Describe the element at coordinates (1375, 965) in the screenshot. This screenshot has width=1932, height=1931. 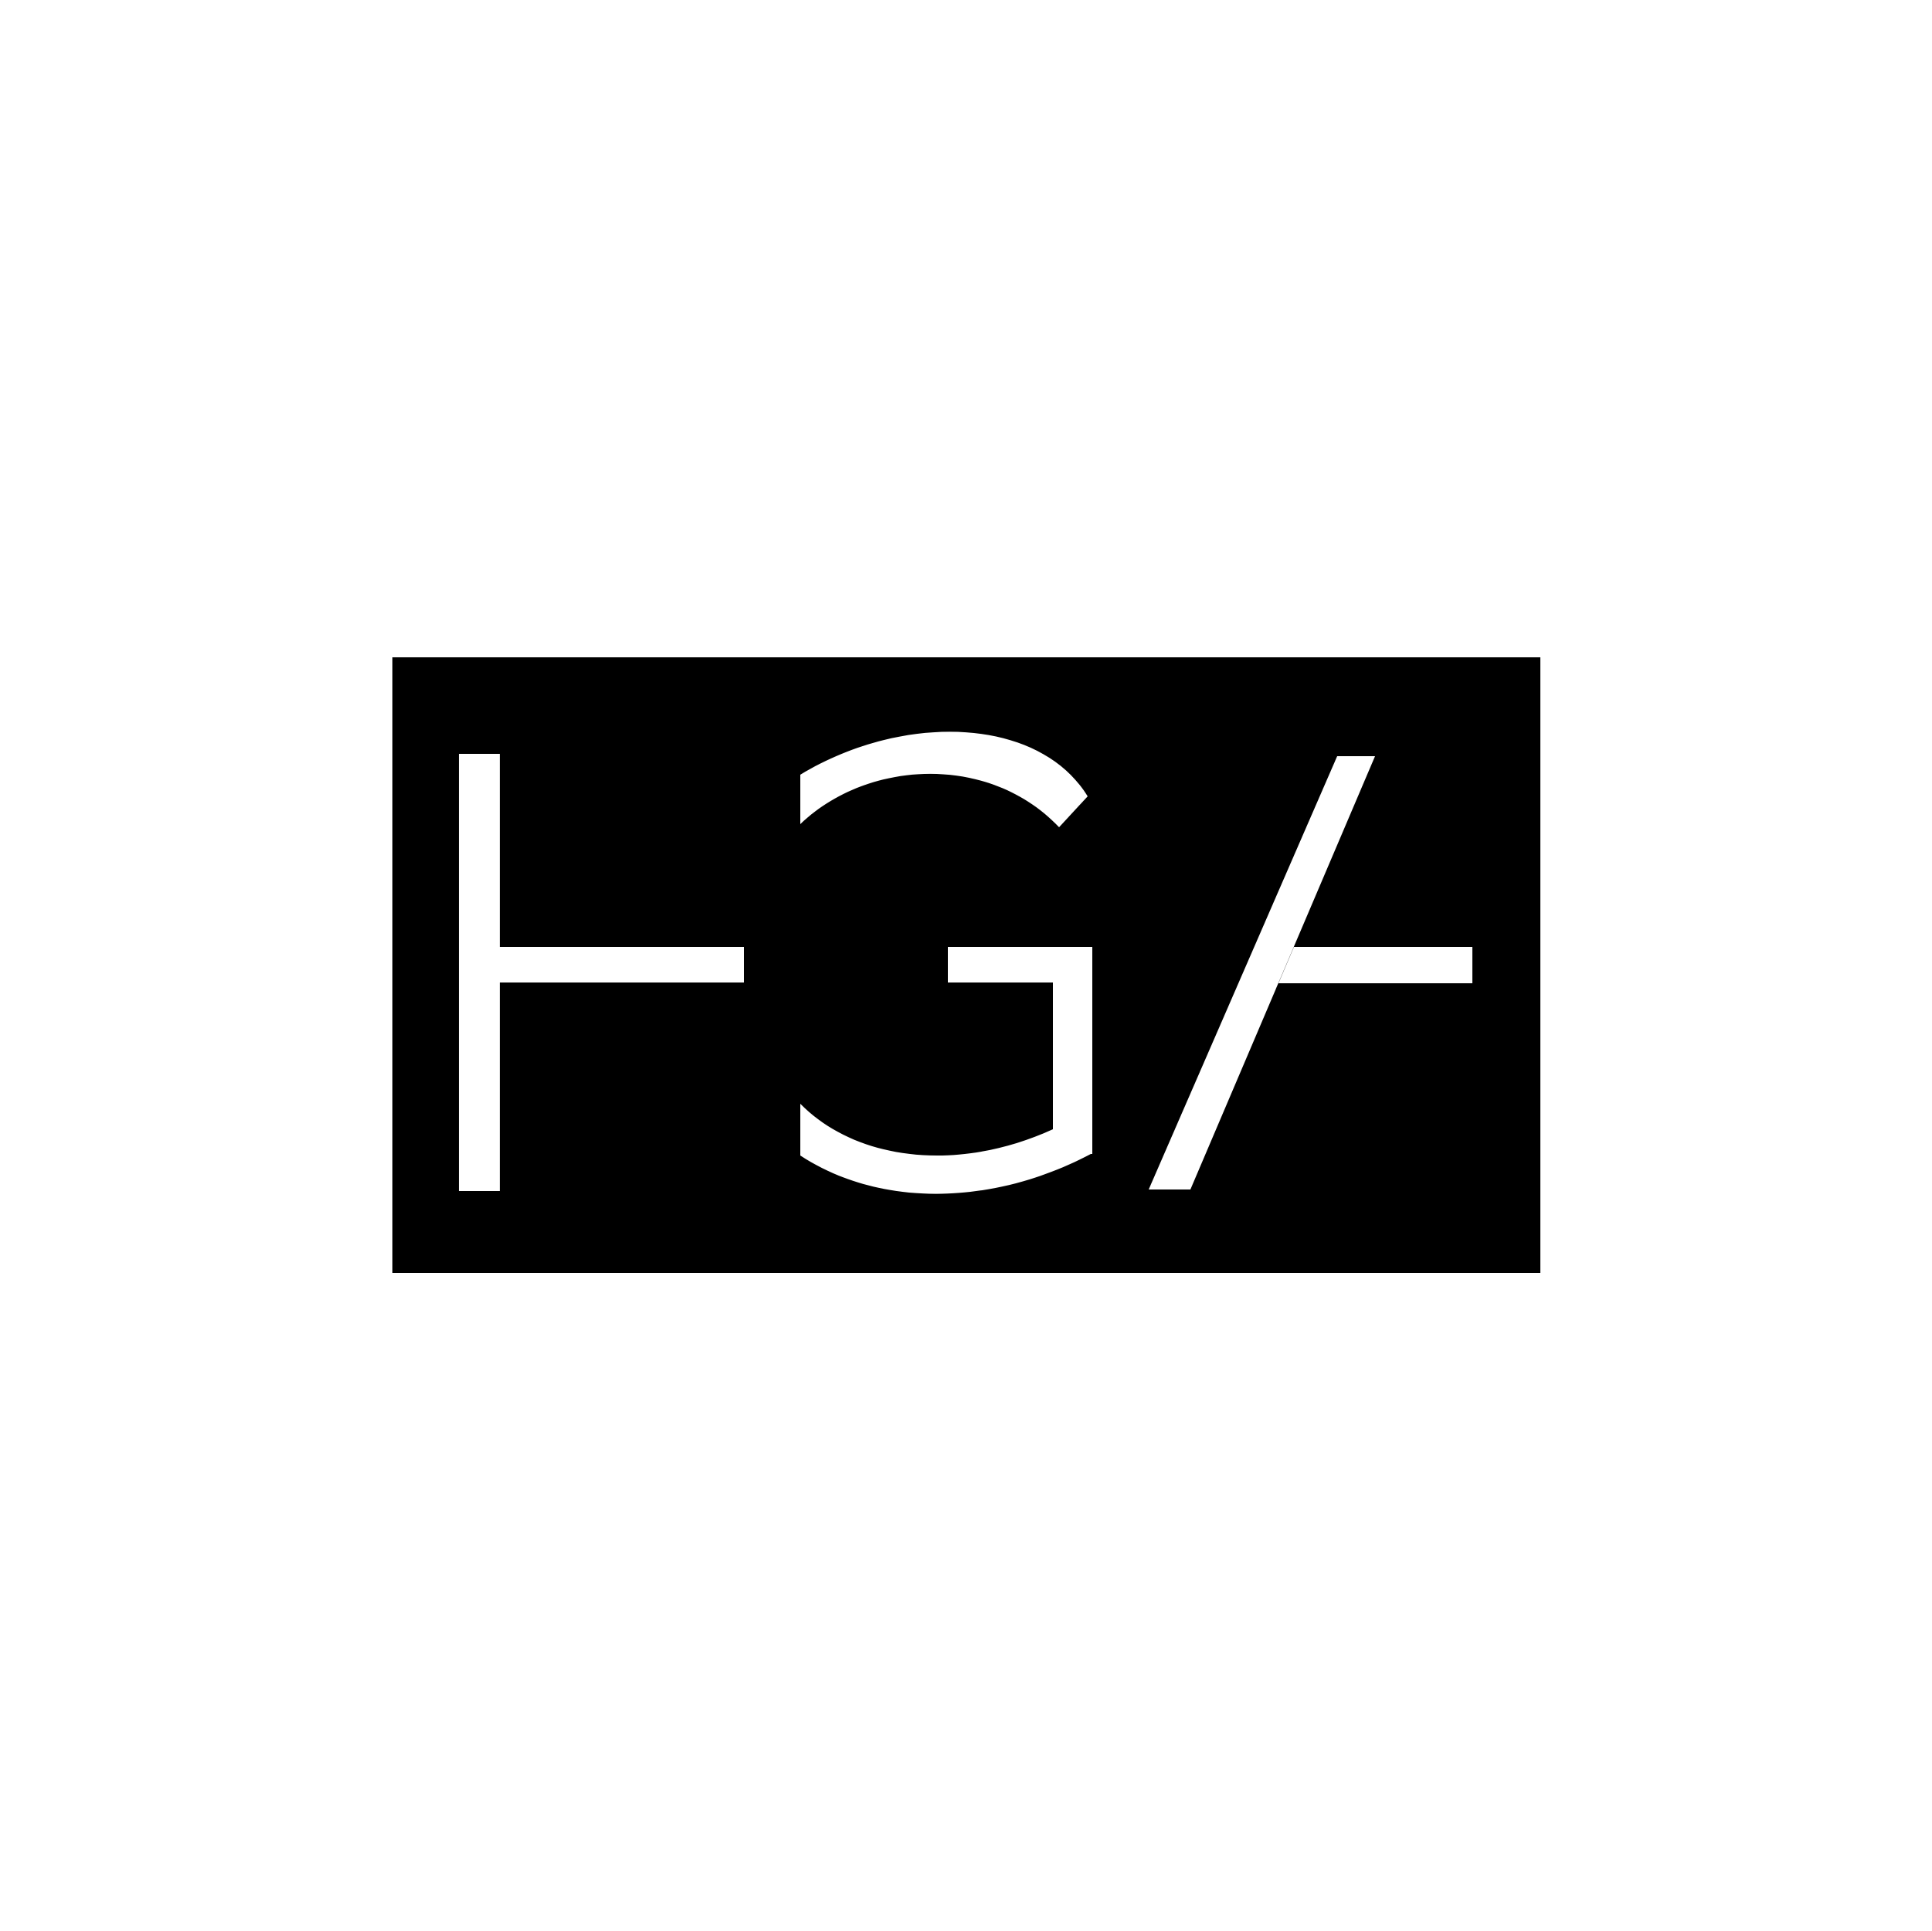
I see `letter-a-crossbar` at that location.